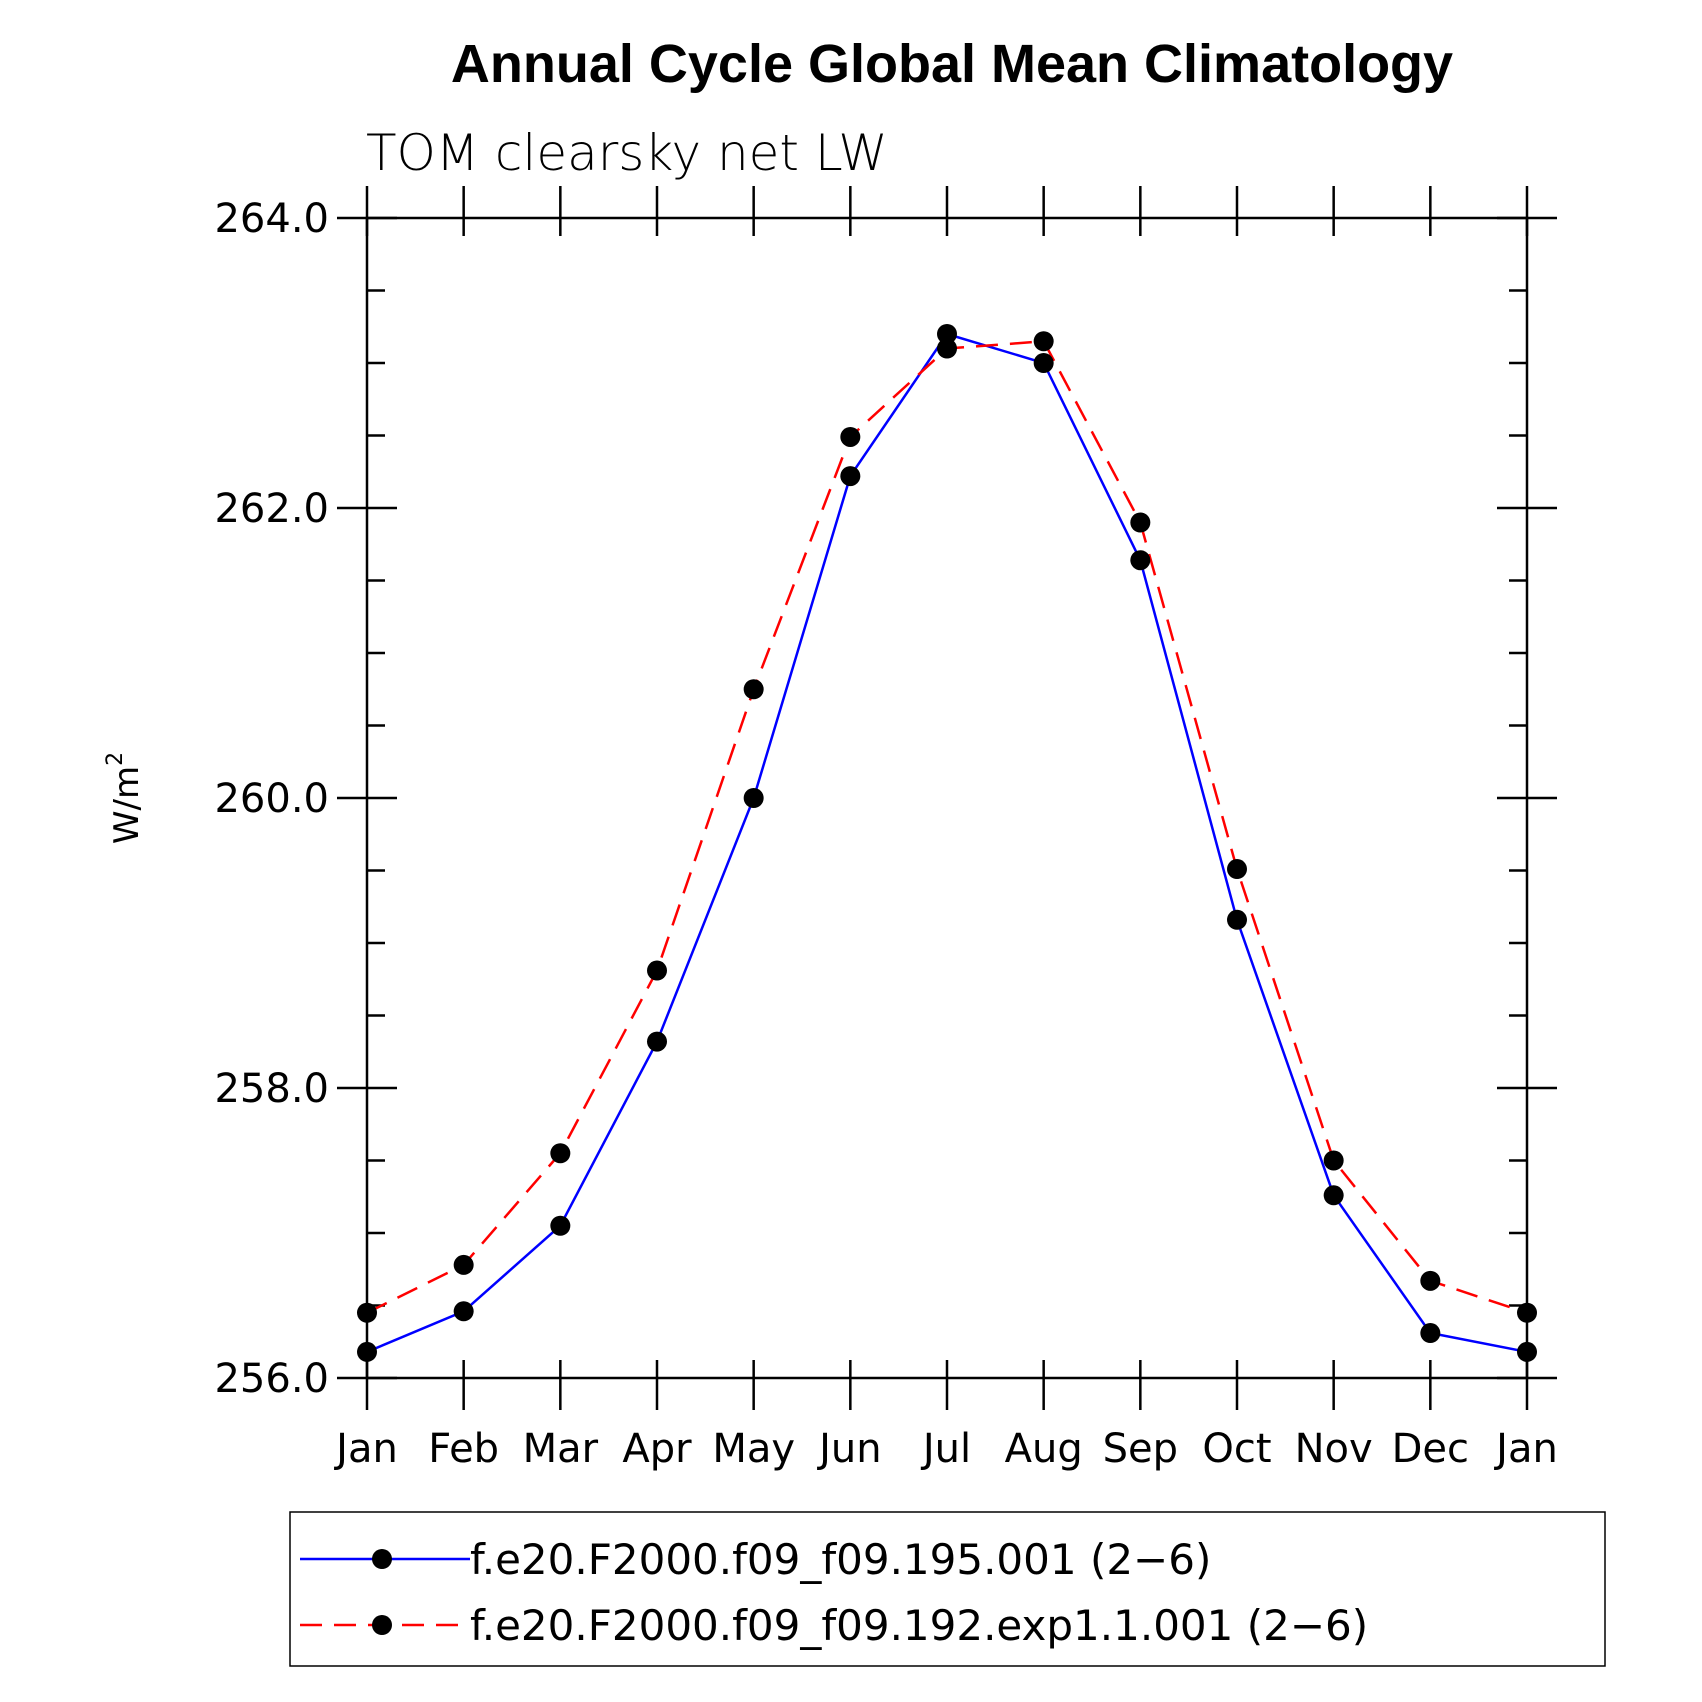  What do you see at coordinates (127, 805) in the screenshot?
I see `y-axis-label-unit: W/m` at bounding box center [127, 805].